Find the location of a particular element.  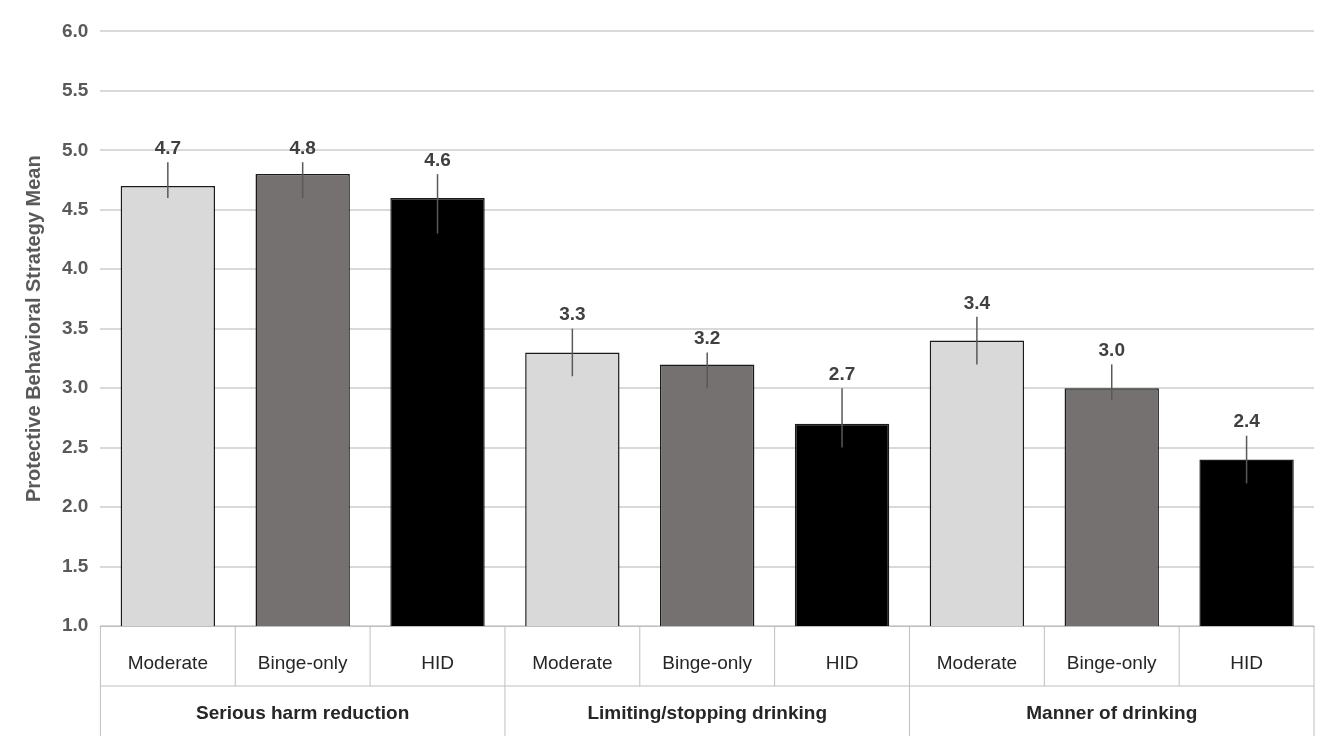

y-tick-label: 3.0 is located at coordinates (75, 387).